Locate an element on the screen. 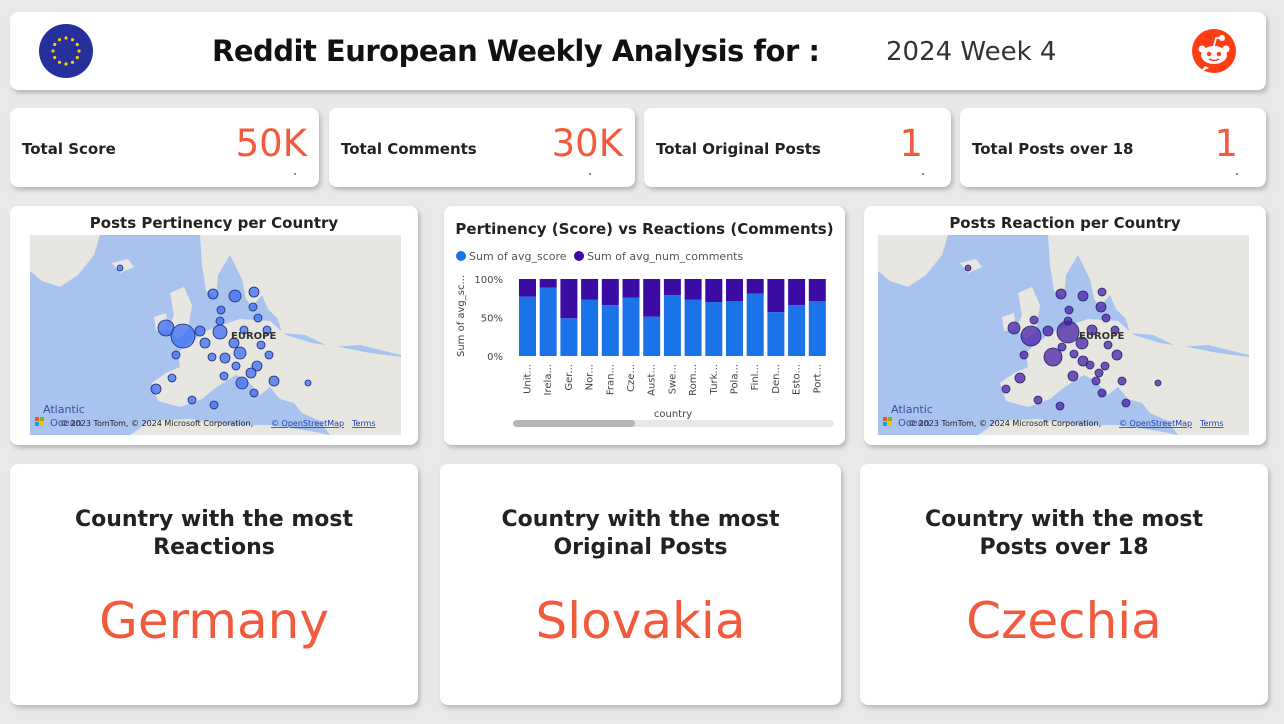 This screenshot has height=724, width=1284. chart-scrollbar-thumb is located at coordinates (574, 423).